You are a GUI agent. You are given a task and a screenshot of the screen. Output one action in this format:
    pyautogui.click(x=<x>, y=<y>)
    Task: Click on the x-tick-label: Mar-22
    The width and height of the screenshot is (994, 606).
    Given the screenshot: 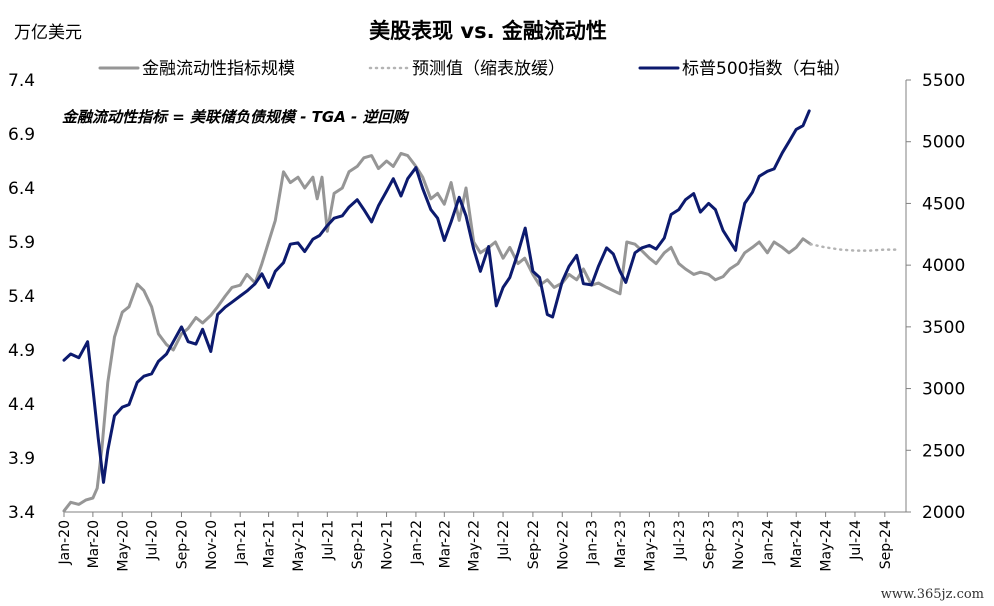 What is the action you would take?
    pyautogui.click(x=445, y=544)
    